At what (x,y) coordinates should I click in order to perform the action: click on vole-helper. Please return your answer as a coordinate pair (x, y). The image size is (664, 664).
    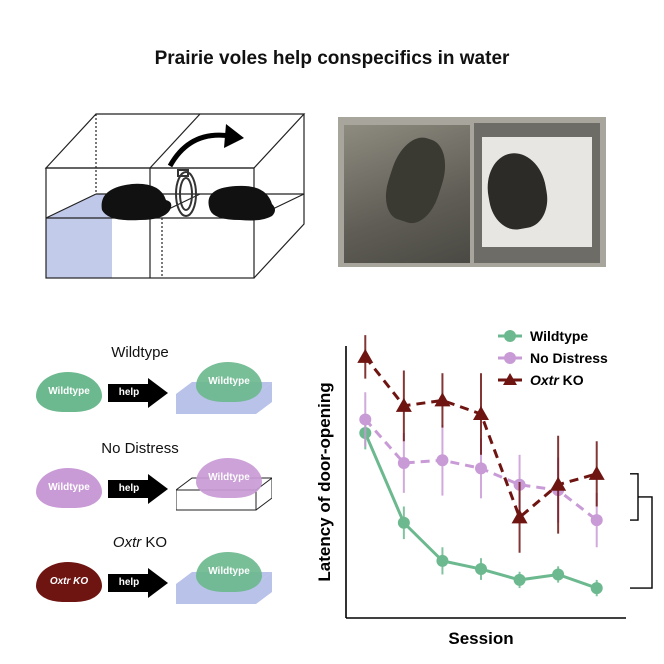
    Looking at the image, I should click on (241, 203).